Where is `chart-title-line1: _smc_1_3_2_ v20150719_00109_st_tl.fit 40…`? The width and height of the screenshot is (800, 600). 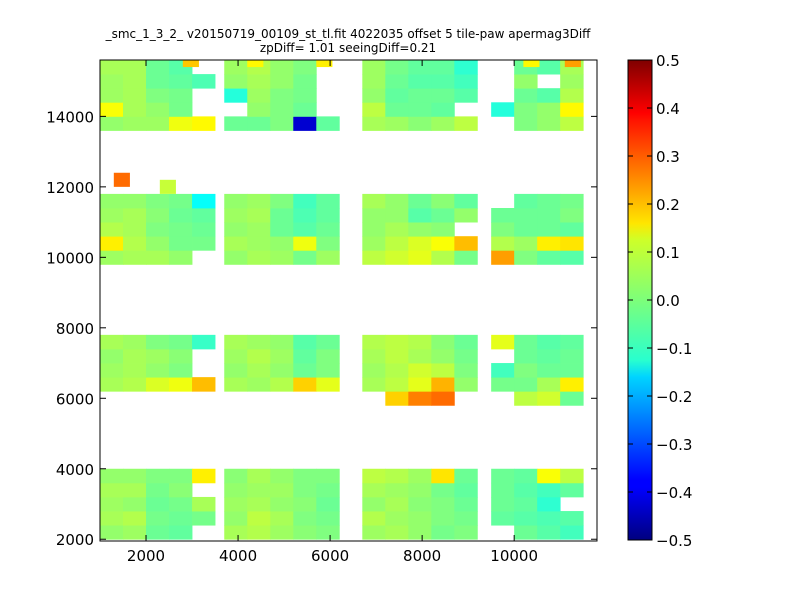
chart-title-line1: _smc_1_3_2_ v20150719_00109_st_tl.fit 40… is located at coordinates (348, 34).